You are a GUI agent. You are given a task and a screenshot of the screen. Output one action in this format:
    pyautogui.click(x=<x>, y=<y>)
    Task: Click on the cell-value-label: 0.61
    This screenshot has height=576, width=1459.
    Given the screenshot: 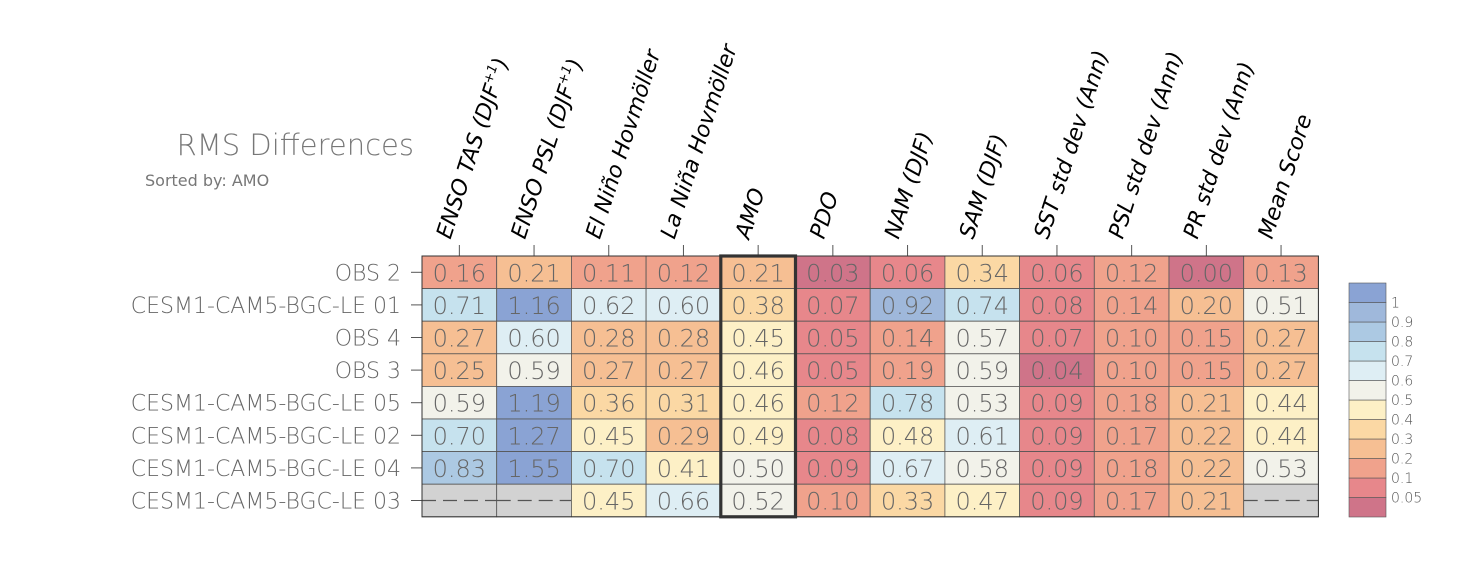 What is the action you would take?
    pyautogui.click(x=982, y=436)
    